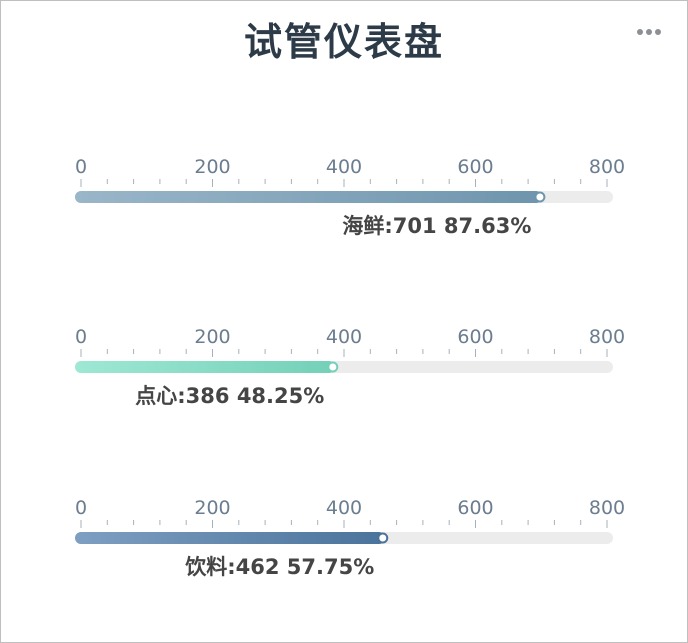  What do you see at coordinates (350, 367) in the screenshot?
I see `gauge-1: 0 200 400 600 800 点心:386 48.25%` at bounding box center [350, 367].